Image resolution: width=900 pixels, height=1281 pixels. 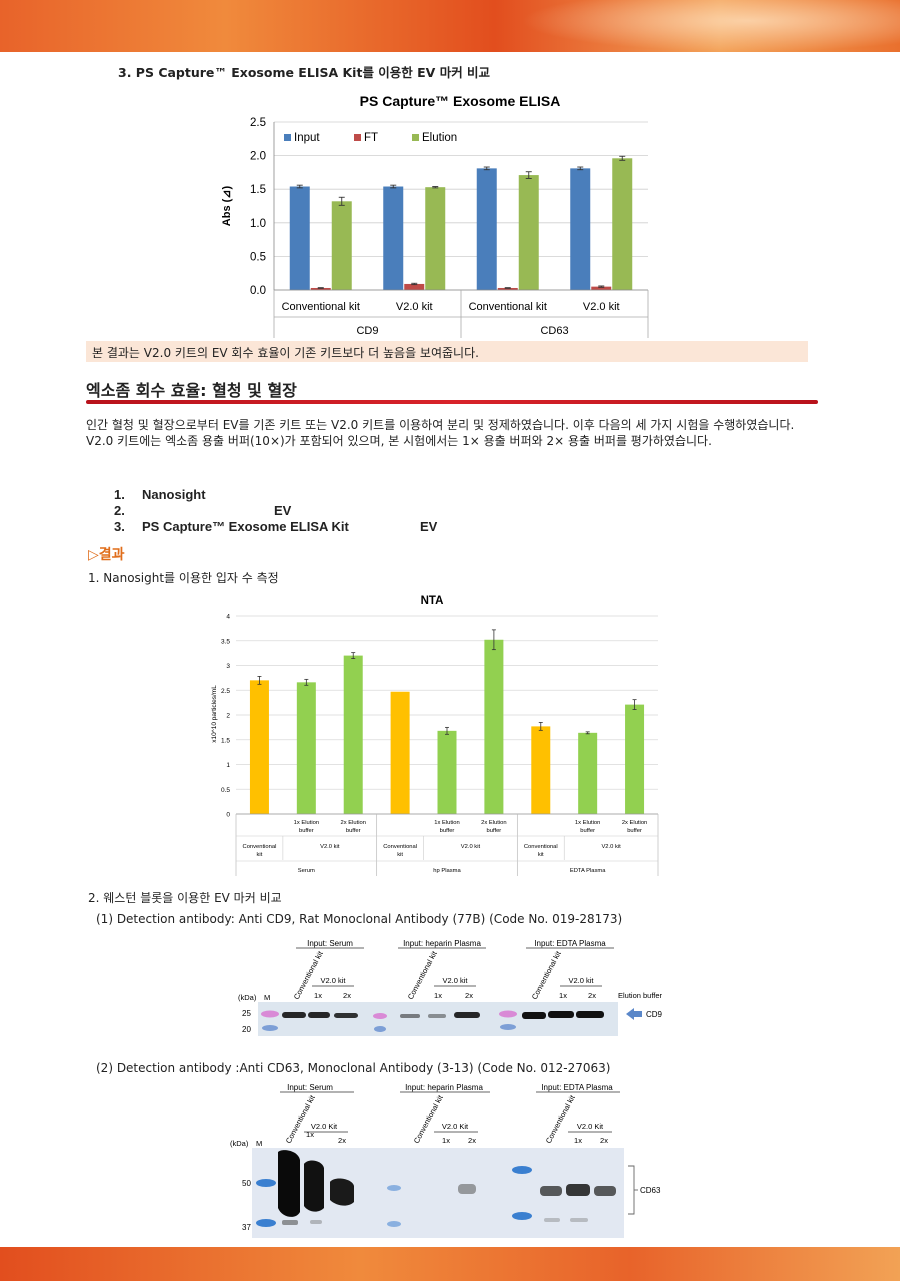 What do you see at coordinates (246, 1013) in the screenshot?
I see `marker-25: 25` at bounding box center [246, 1013].